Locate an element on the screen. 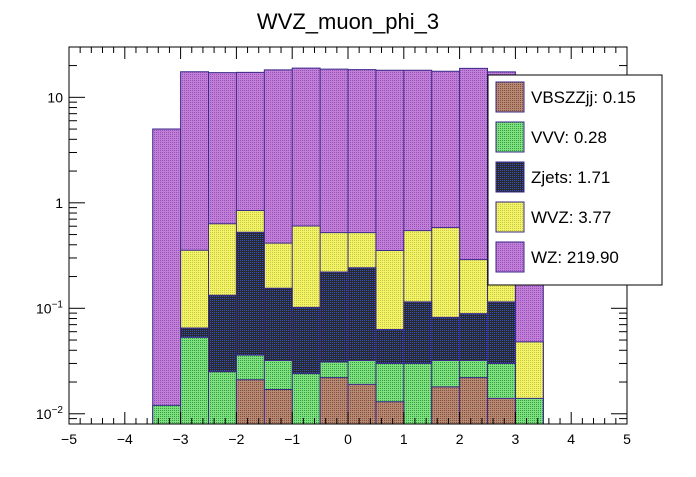 The height and width of the screenshot is (477, 696). legend-entry-vvv: VVV: 0.28 is located at coordinates (551, 137).